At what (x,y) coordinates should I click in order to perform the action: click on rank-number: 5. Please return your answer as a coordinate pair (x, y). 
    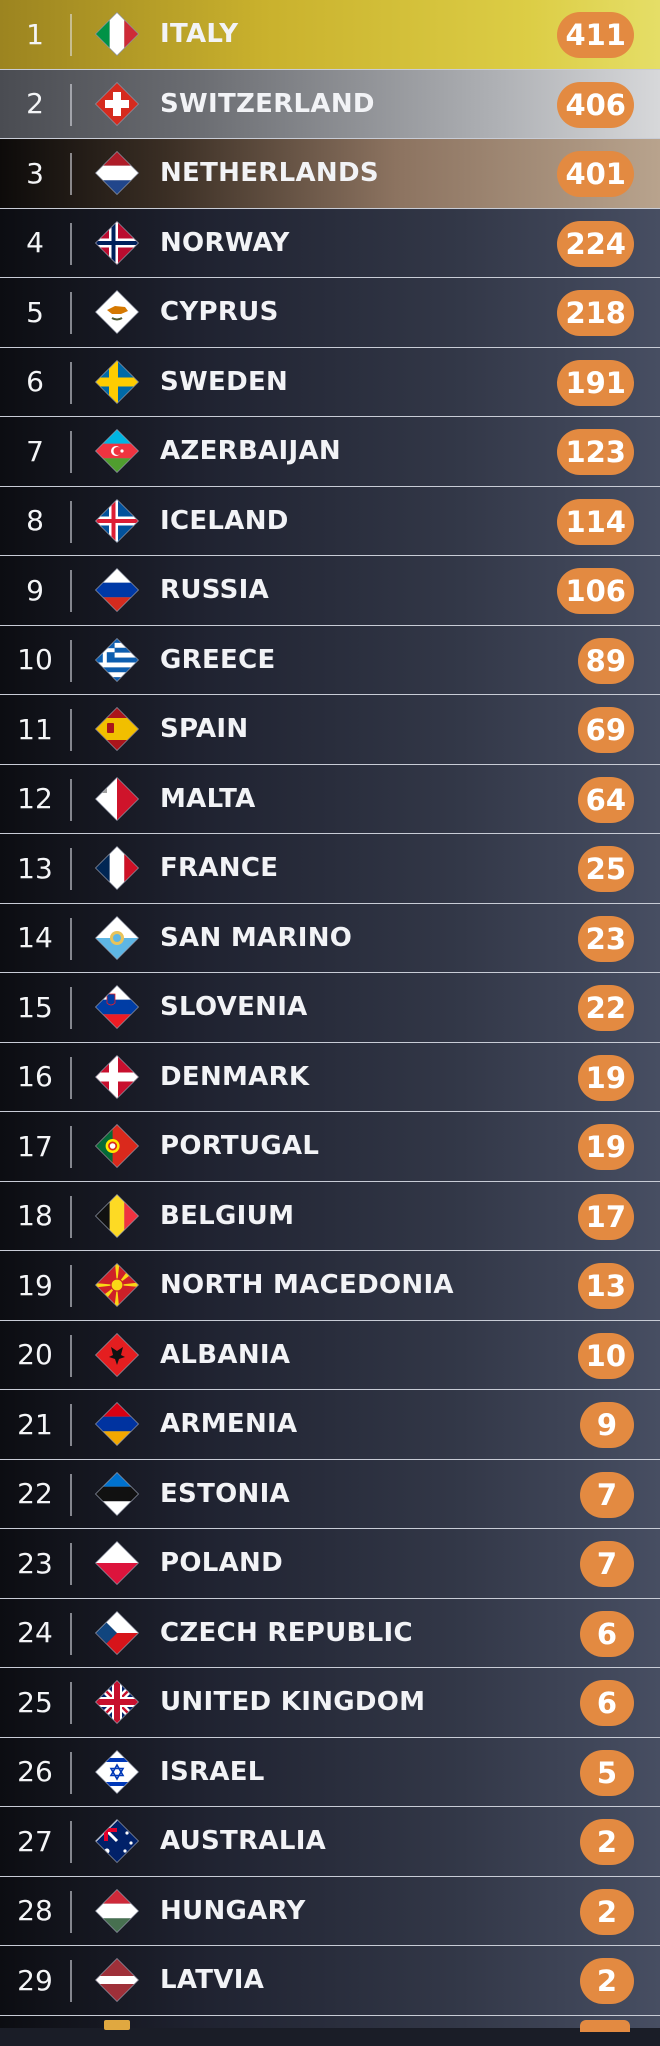
    Looking at the image, I should click on (35, 312).